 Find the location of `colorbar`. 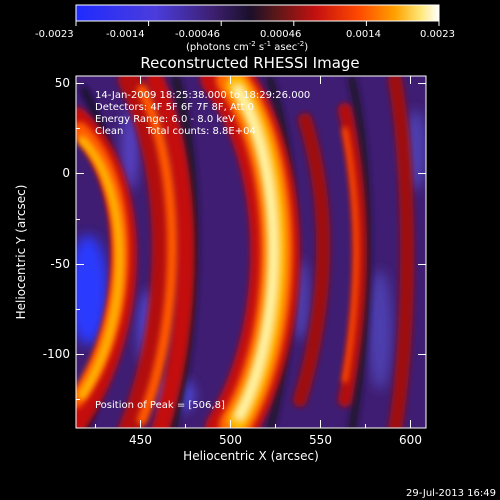

colorbar is located at coordinates (257, 13).